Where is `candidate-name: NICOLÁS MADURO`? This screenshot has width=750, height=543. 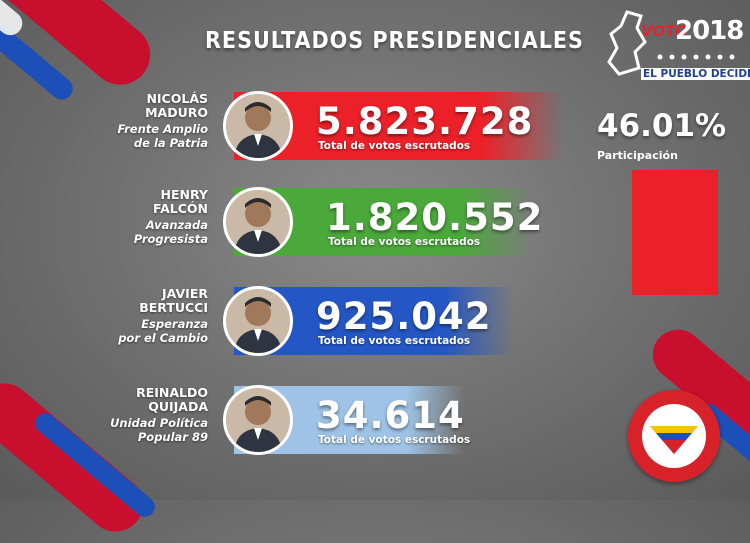 candidate-name: NICOLÁS MADURO is located at coordinates (176, 106).